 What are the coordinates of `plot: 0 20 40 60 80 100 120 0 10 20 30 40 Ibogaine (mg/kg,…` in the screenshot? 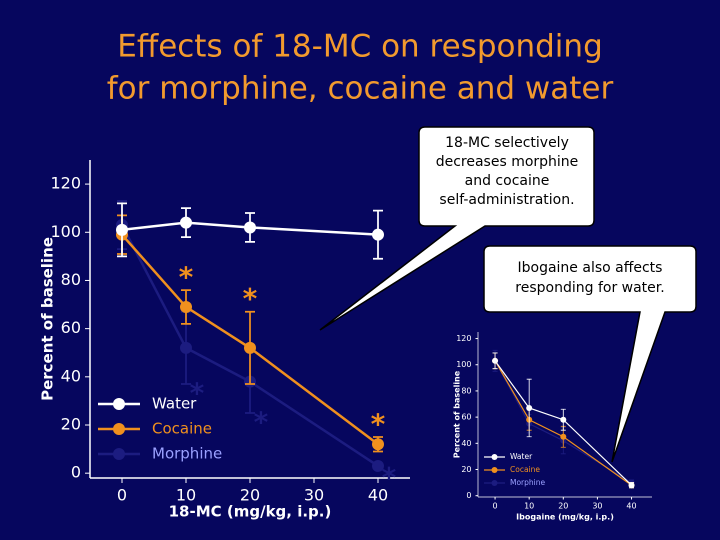 It's located at (552, 427).